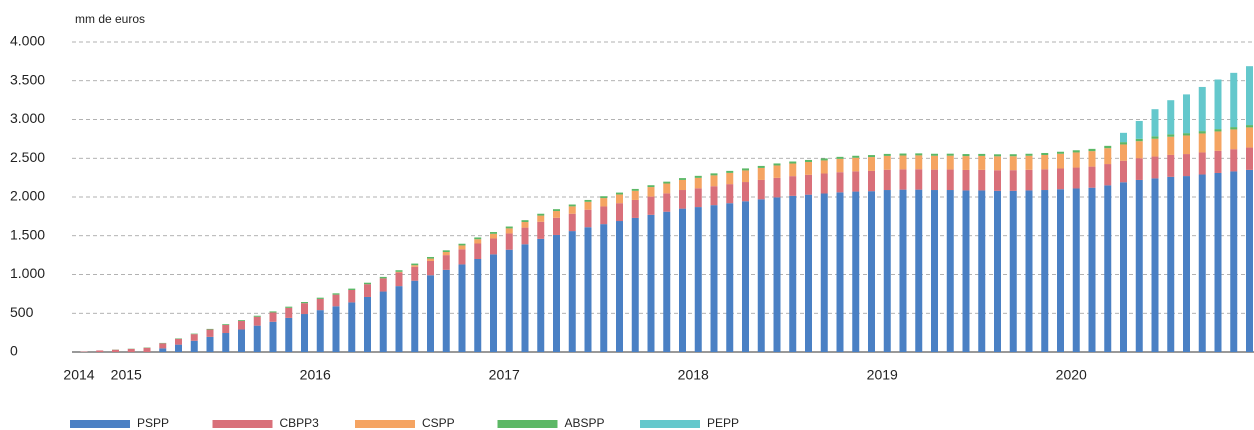 This screenshot has height=430, width=1254. I want to click on y-tick-label: 2.000, so click(27, 196).